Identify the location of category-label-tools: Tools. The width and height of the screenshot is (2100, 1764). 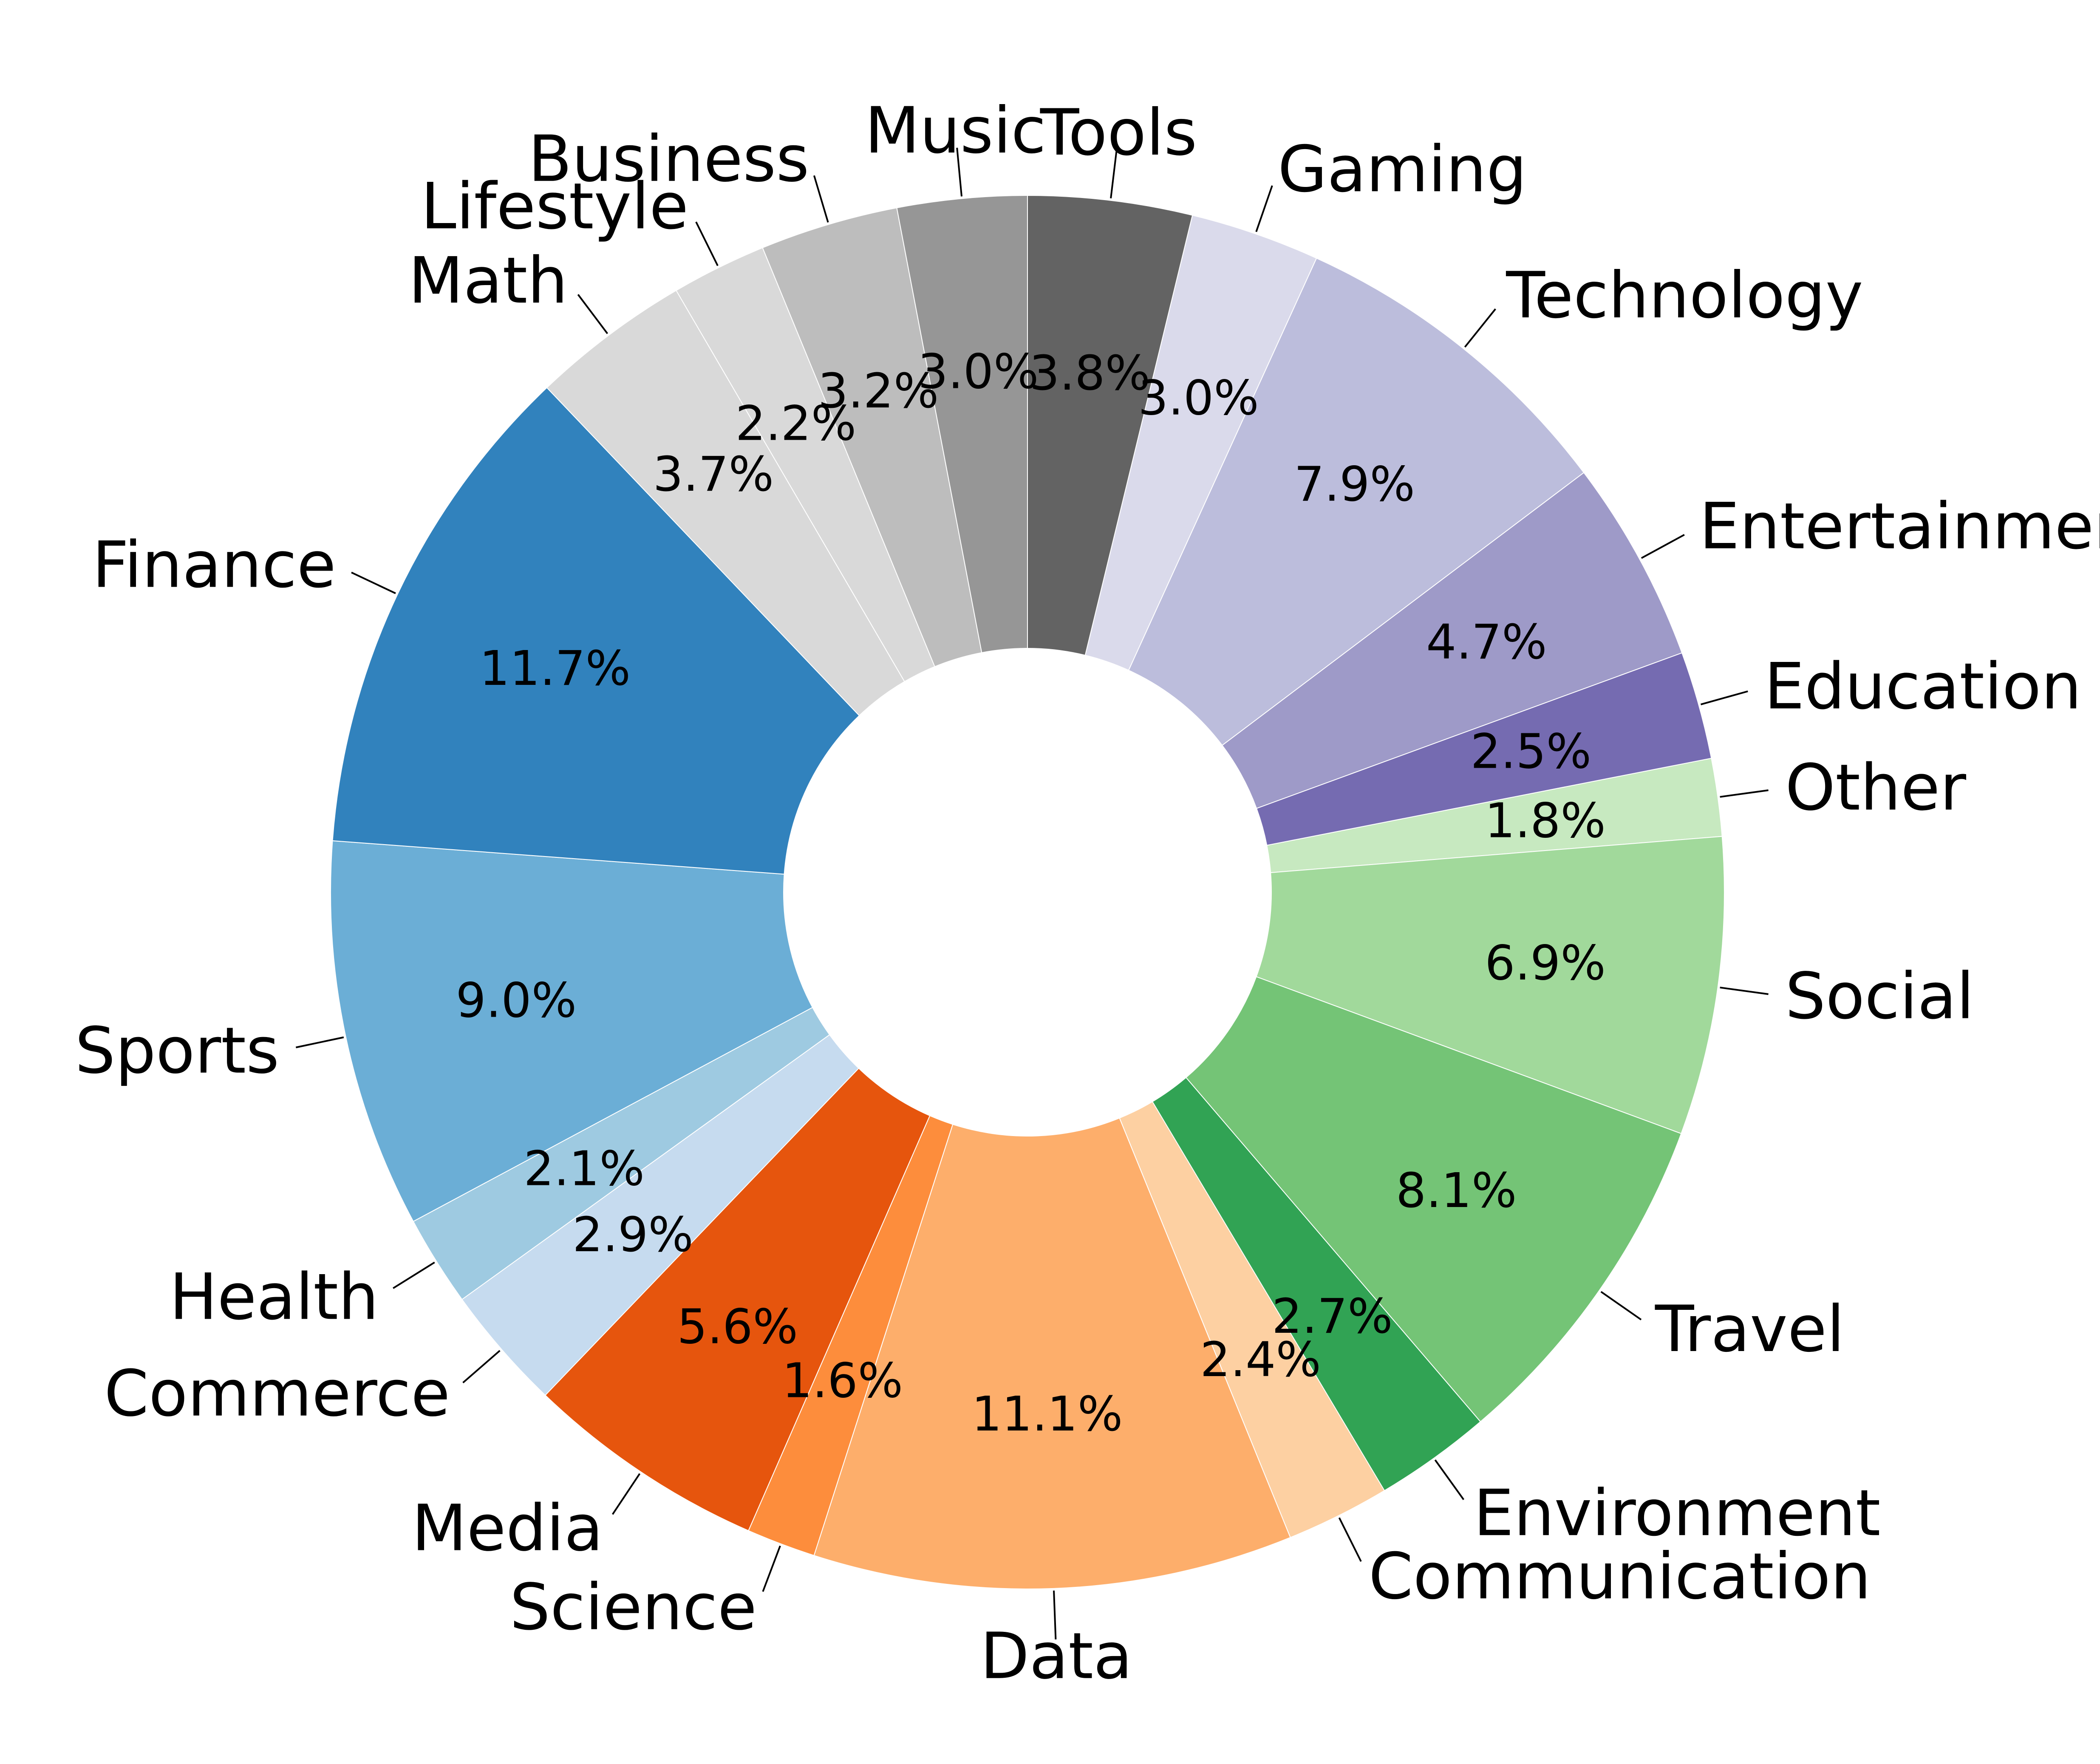
(1118, 133).